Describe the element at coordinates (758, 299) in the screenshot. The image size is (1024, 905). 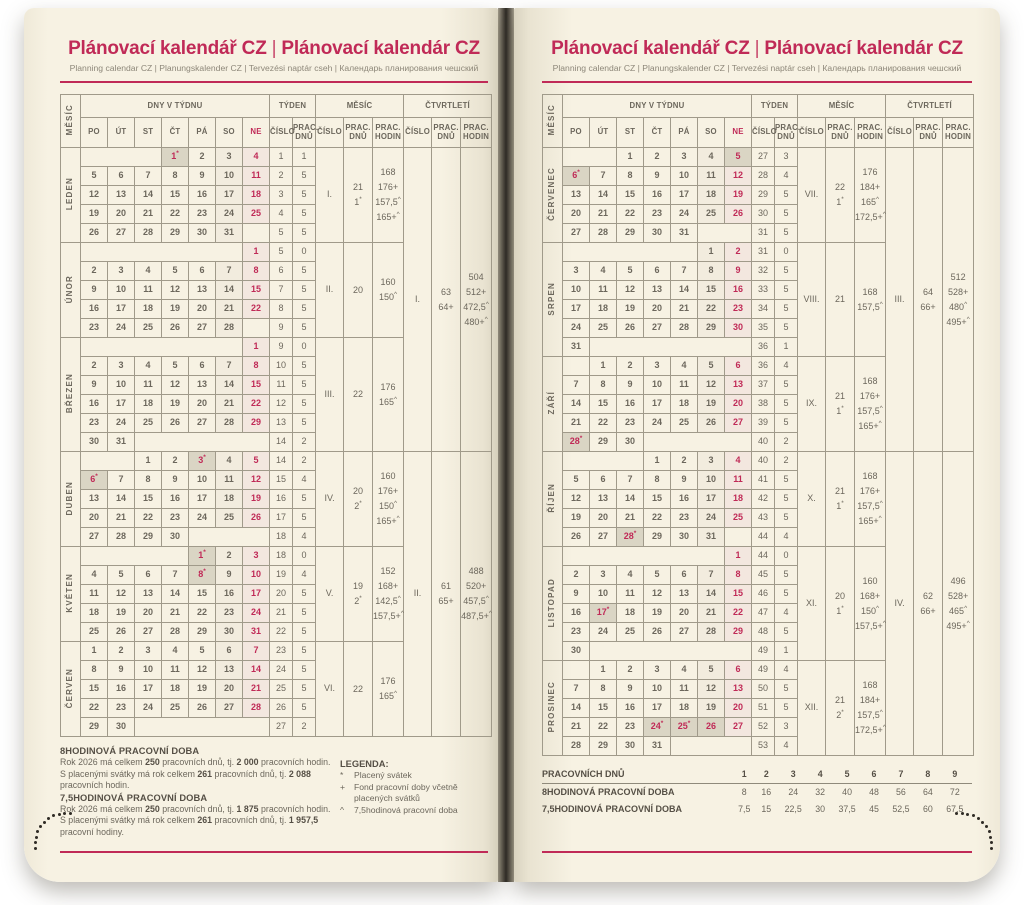
I see `week-row: SRPEN 1 2 31 0 VIII. 21 168 157,5^` at that location.